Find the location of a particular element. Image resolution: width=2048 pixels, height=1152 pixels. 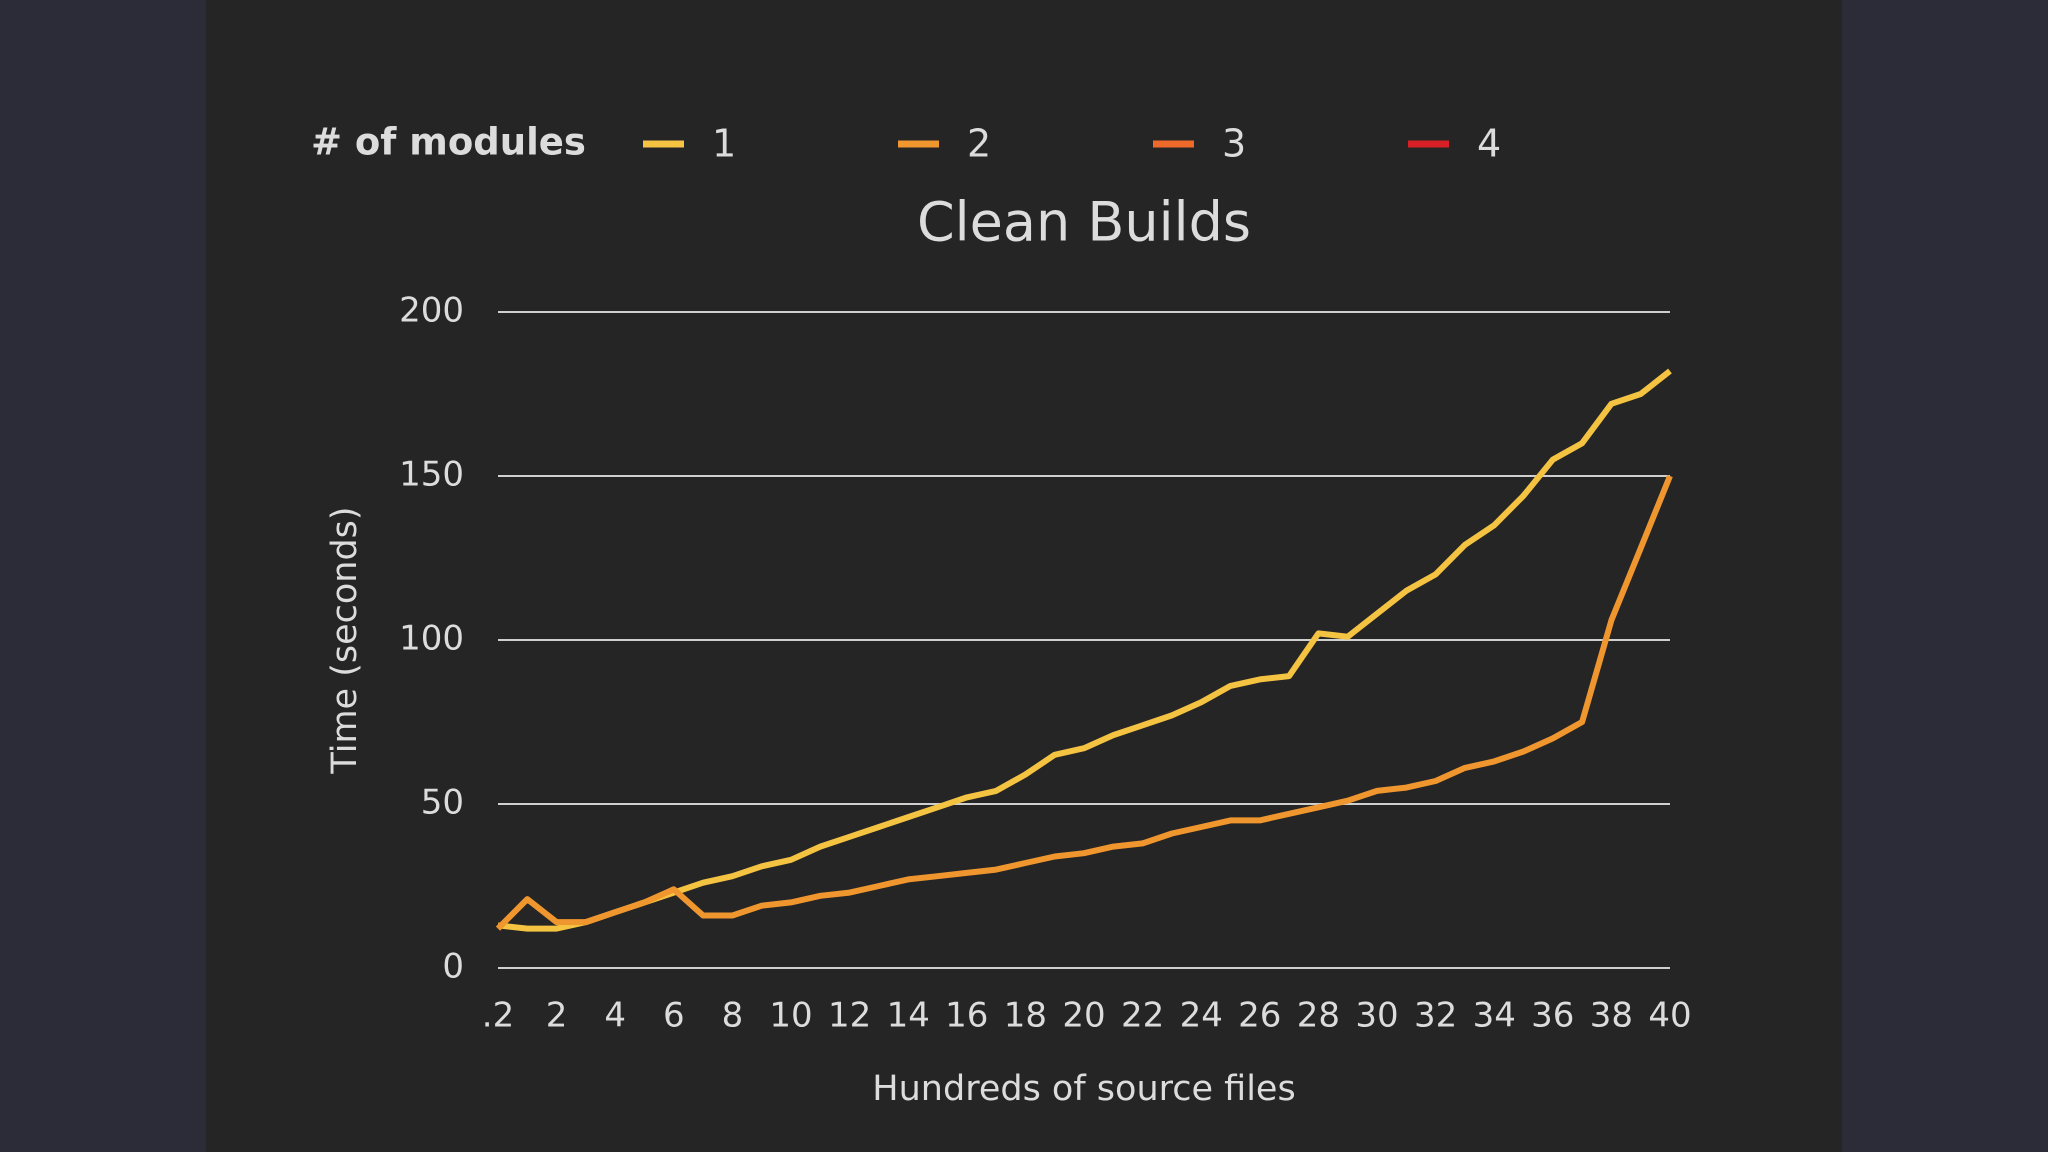

y-tick-label: 200 is located at coordinates (431, 311).